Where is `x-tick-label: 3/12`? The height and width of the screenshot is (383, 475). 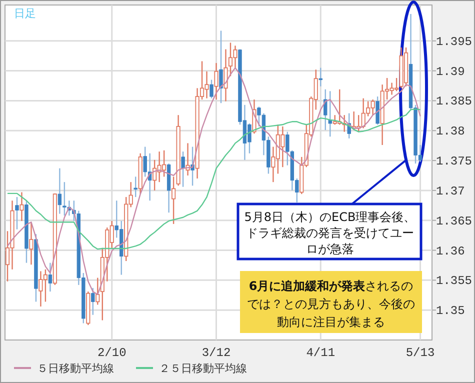
x-tick-label: 3/12 is located at coordinates (216, 353).